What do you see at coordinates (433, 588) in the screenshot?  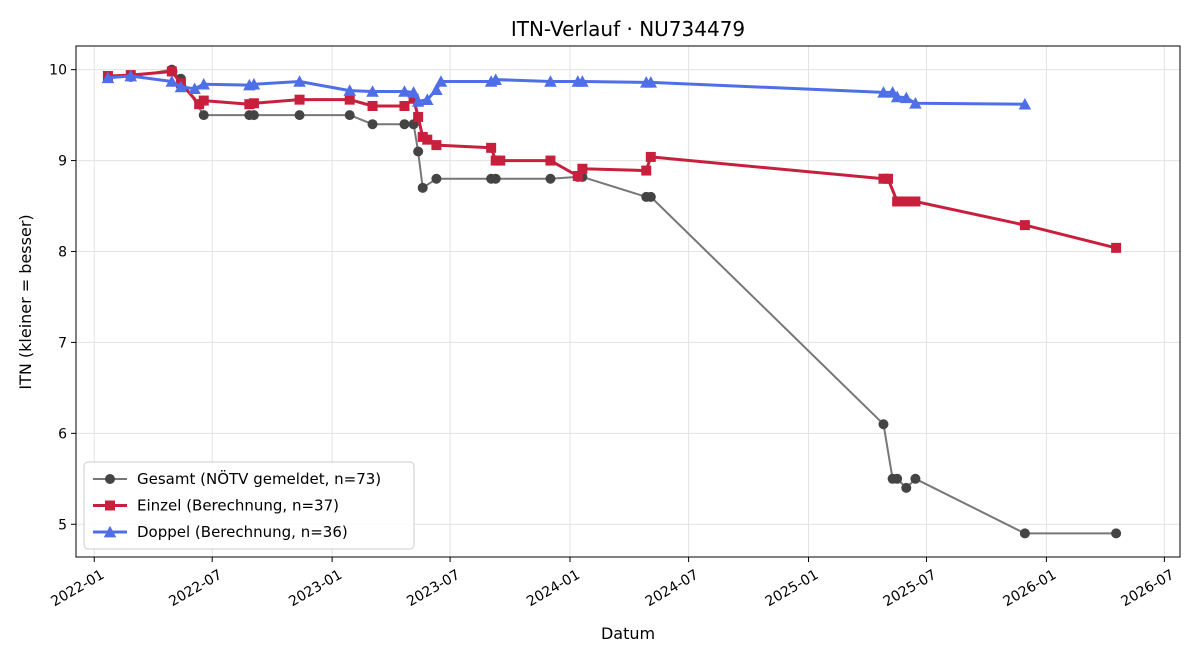 I see `x-tick-label: 2023-07` at bounding box center [433, 588].